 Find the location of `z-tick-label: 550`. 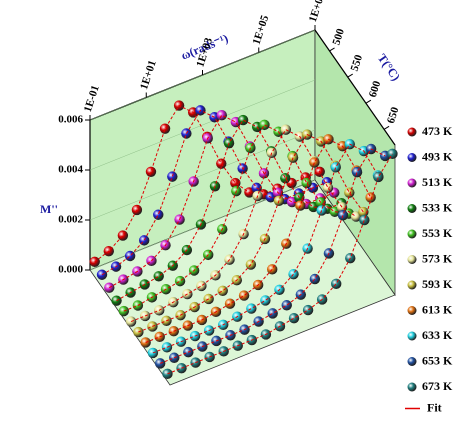

z-tick-label: 550 is located at coordinates (357, 63).